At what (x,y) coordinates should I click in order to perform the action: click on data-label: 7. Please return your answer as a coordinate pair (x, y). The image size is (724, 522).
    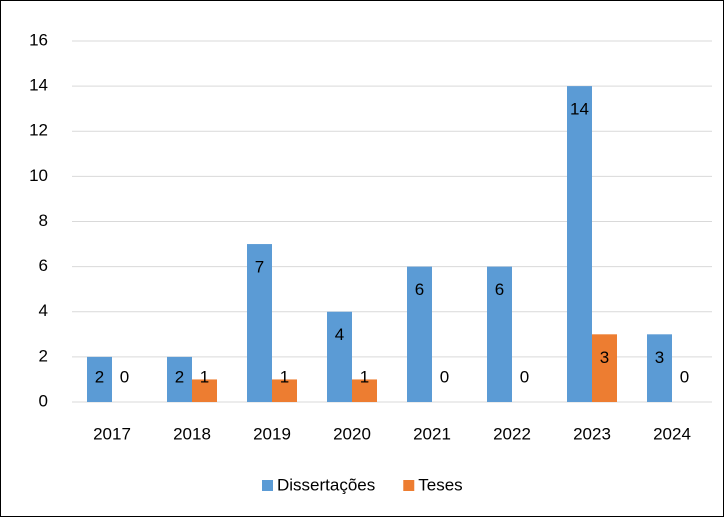
    Looking at the image, I should click on (259, 267).